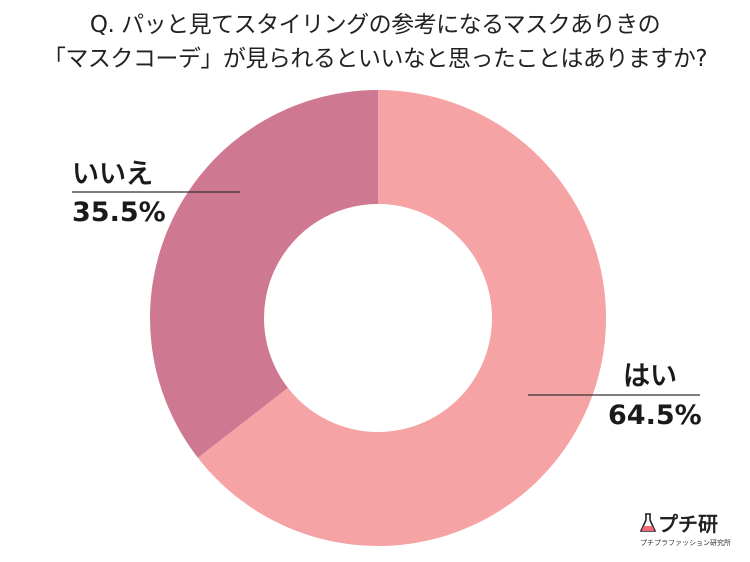  I want to click on brand-logo: プチ研 プチプラファッション研究所, so click(690, 528).